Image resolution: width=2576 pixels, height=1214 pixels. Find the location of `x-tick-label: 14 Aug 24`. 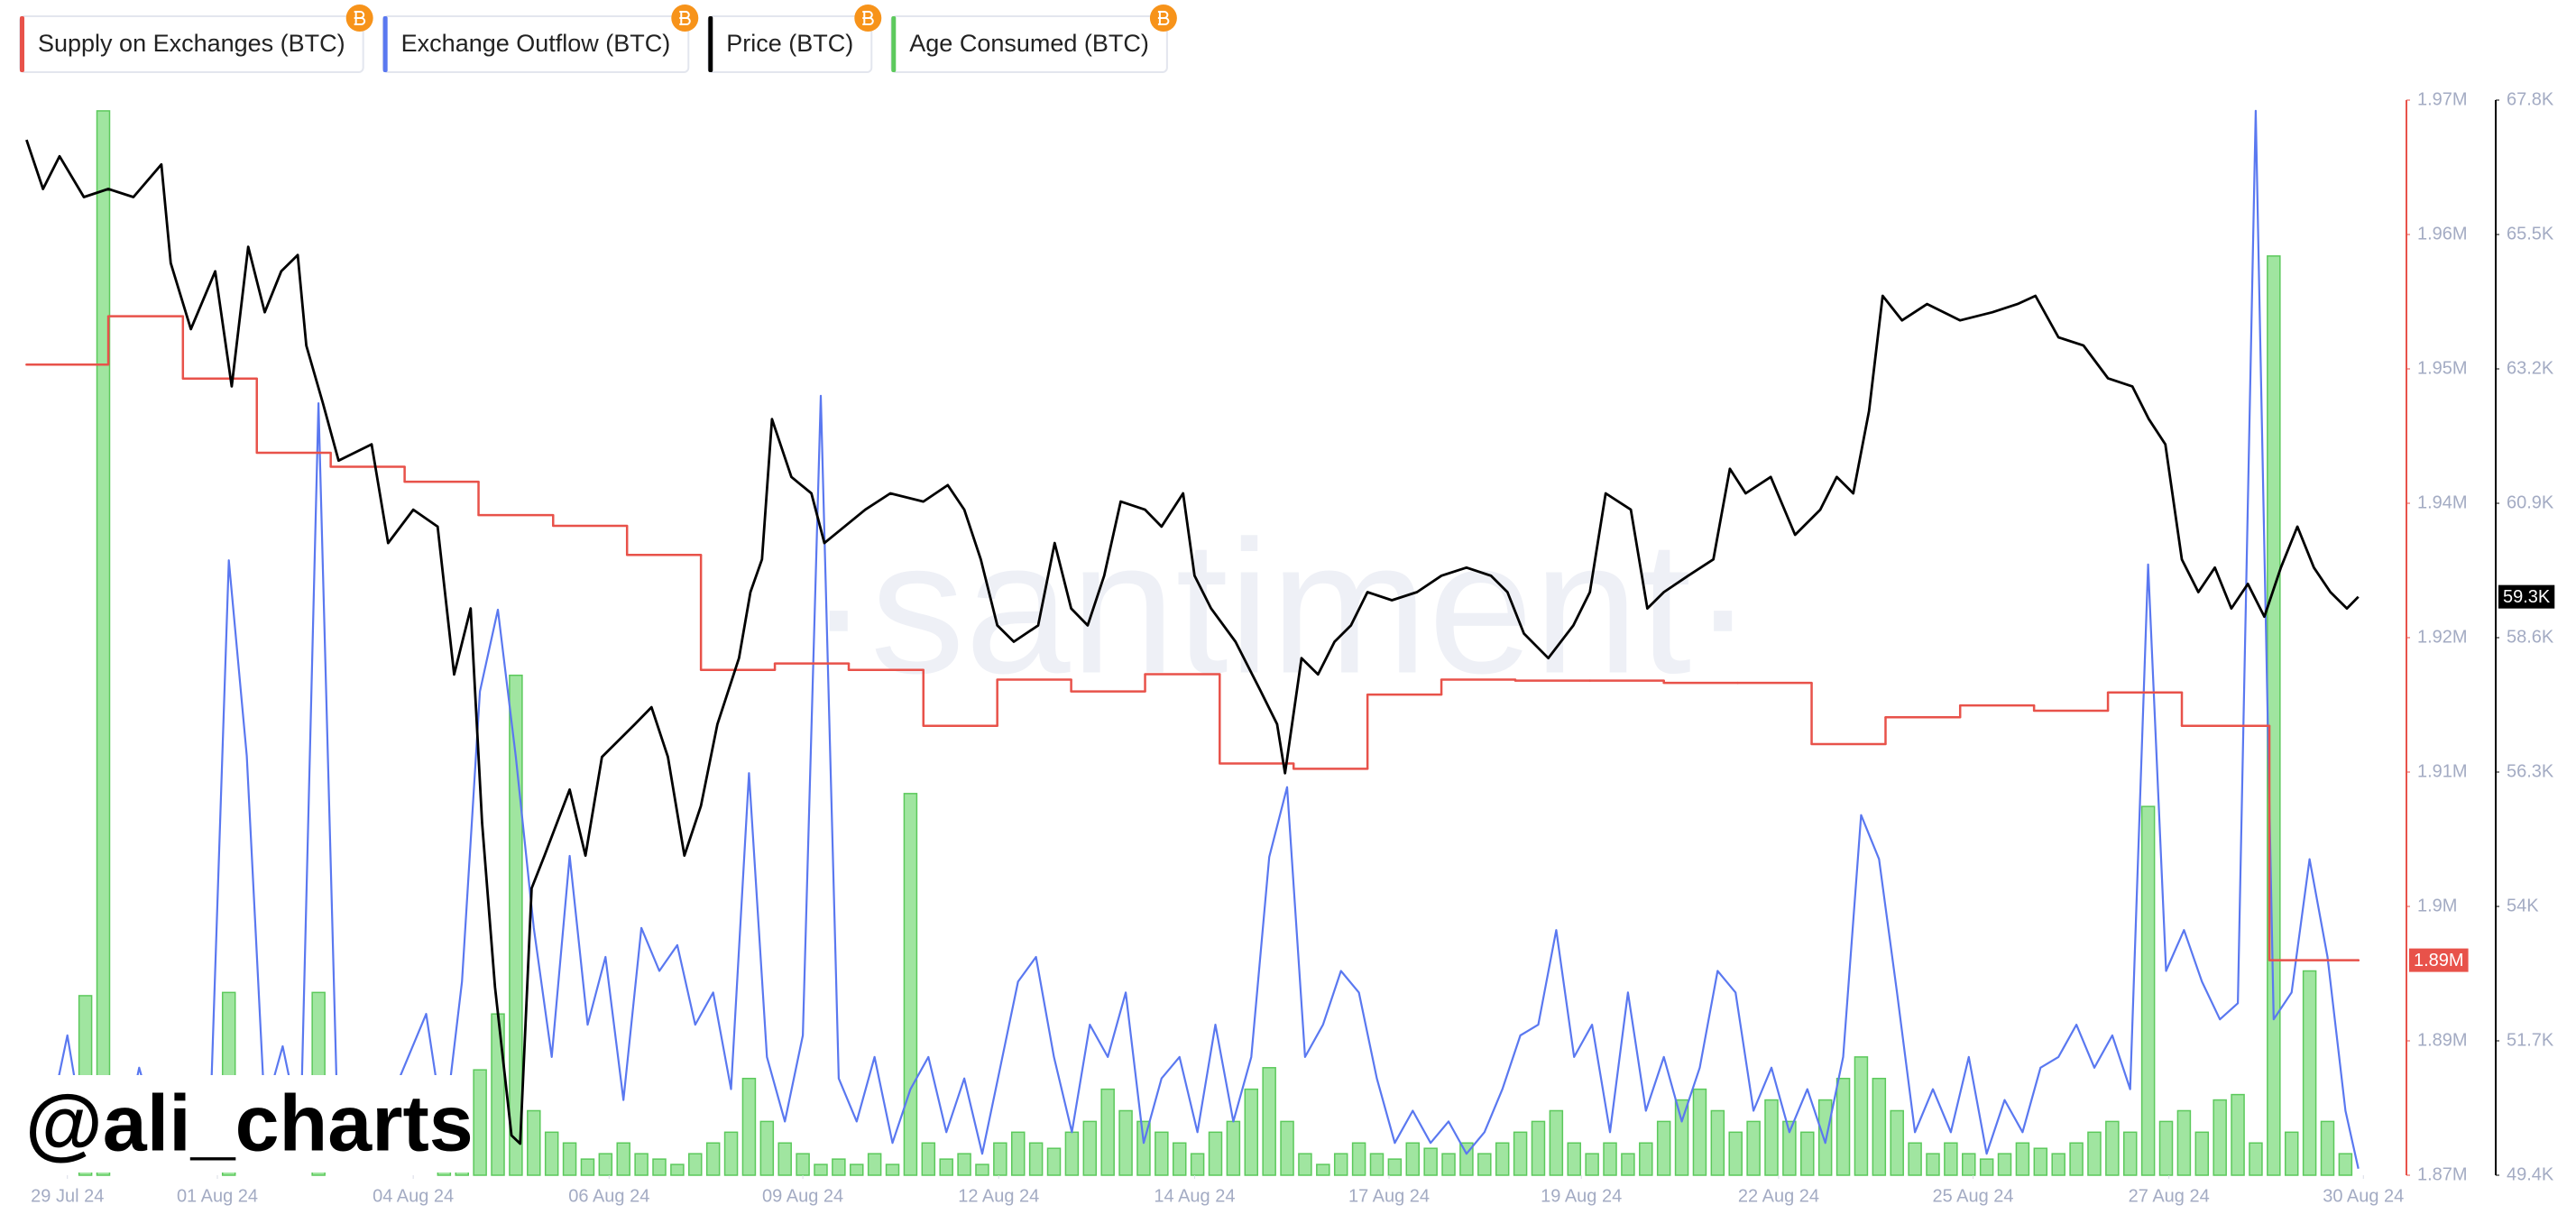

x-tick-label: 14 Aug 24 is located at coordinates (1195, 1196).